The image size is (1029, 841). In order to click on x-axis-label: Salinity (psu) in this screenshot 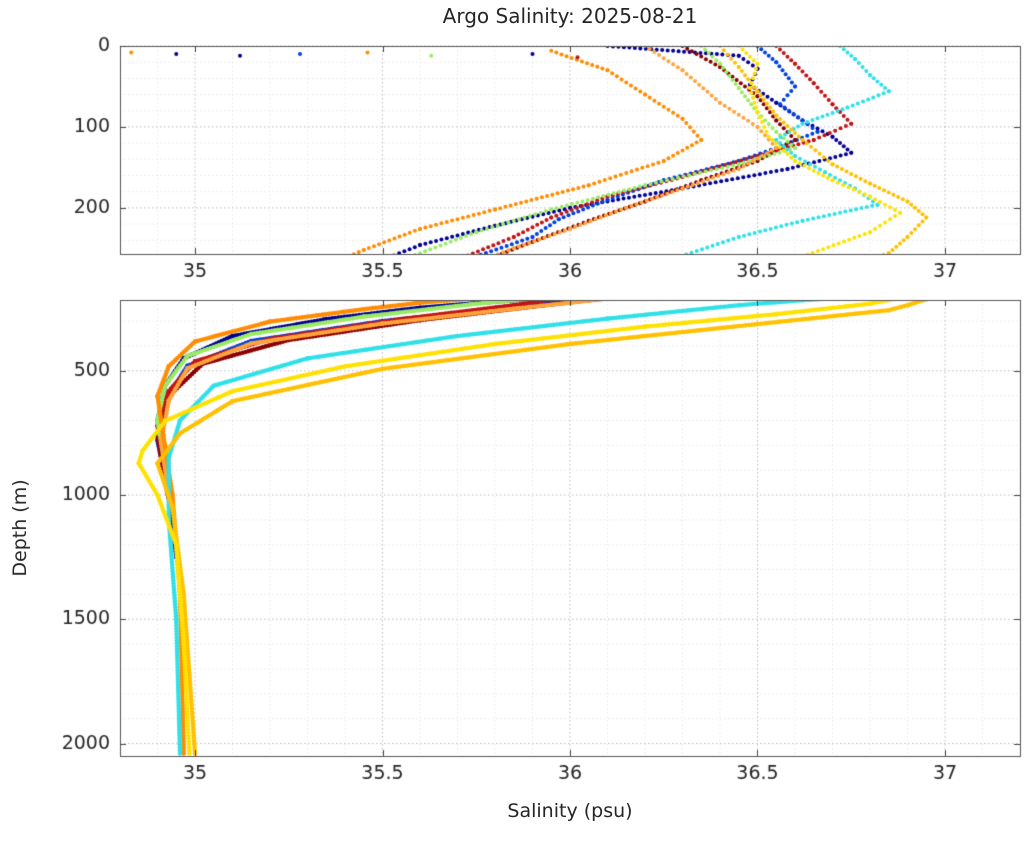, I will do `click(570, 811)`.